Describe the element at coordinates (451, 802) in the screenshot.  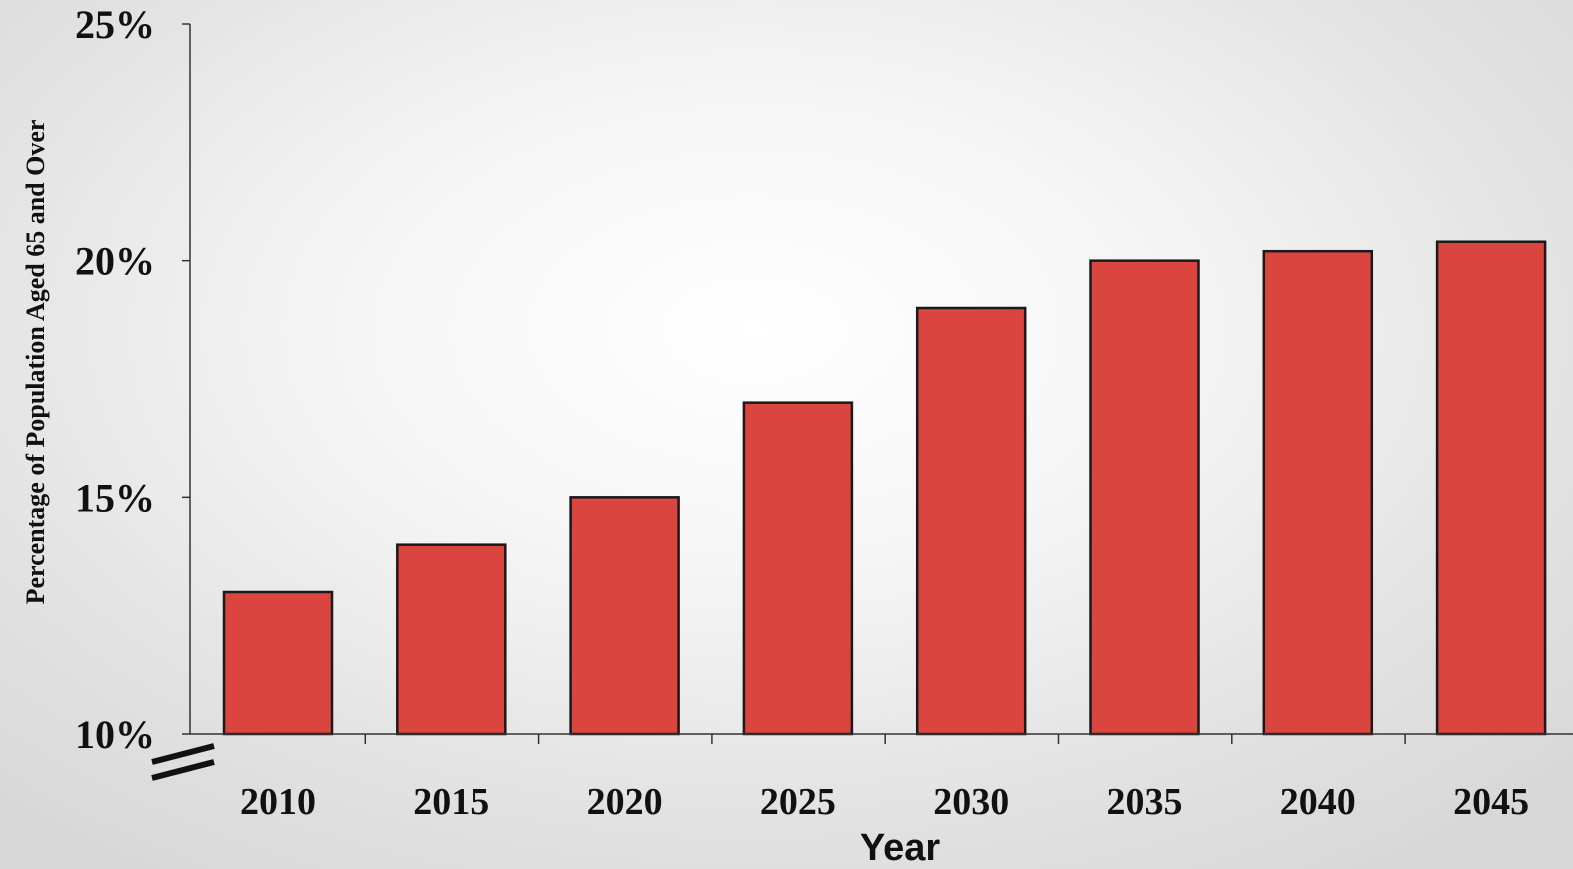
I see `x-tick-label: 2015` at that location.